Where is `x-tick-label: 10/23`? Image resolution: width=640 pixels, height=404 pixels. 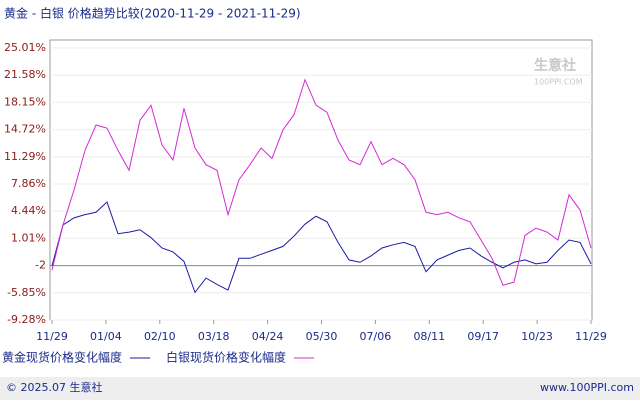 x-tick-label: 10/23 is located at coordinates (537, 336).